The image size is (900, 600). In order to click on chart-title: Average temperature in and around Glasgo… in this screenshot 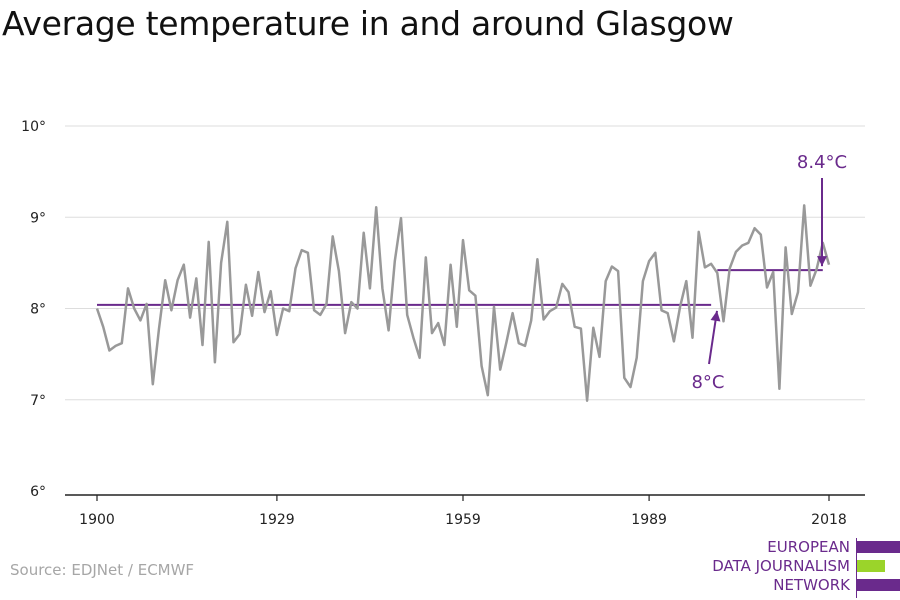, I will do `click(368, 23)`.